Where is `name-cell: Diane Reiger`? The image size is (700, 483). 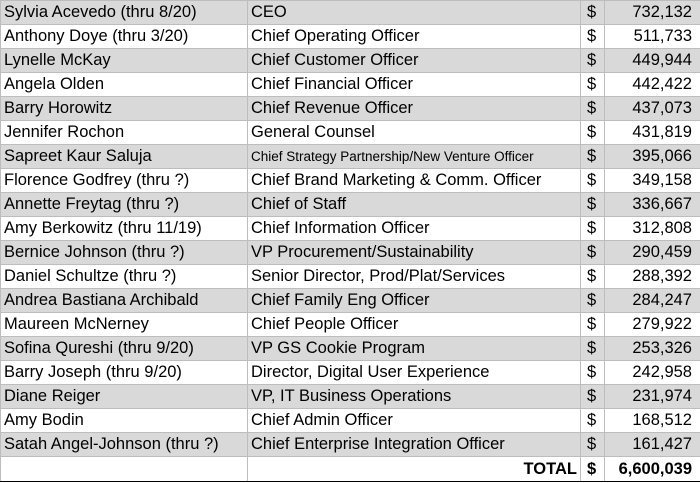 name-cell: Diane Reiger is located at coordinates (124, 396).